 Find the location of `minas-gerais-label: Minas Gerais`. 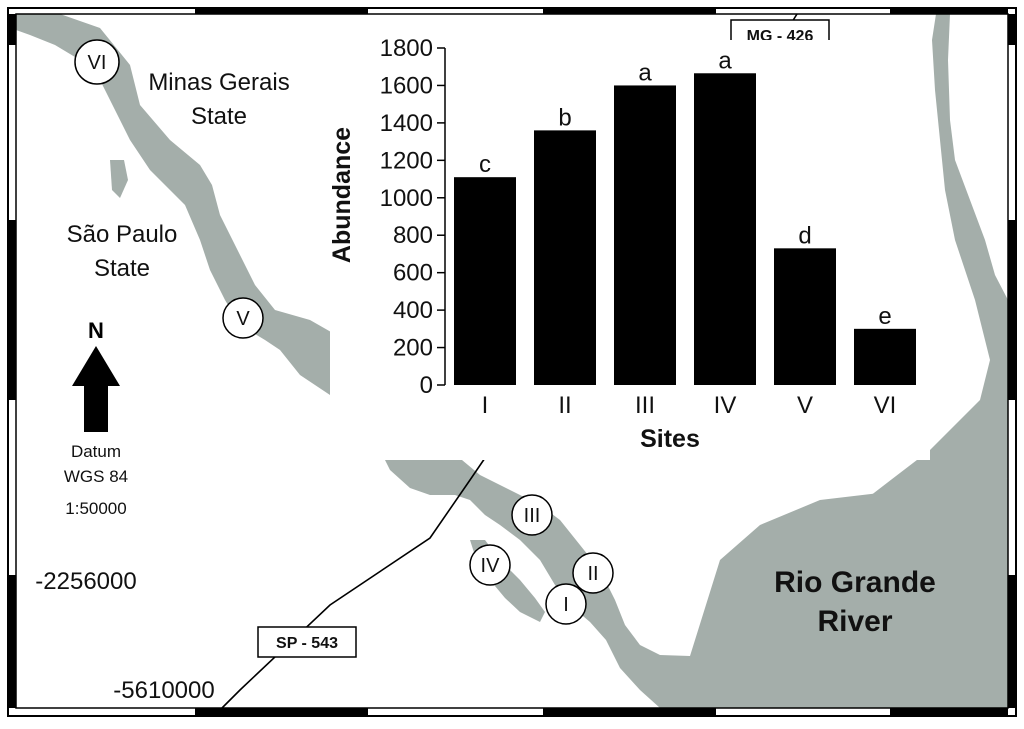

minas-gerais-label: Minas Gerais is located at coordinates (218, 82).